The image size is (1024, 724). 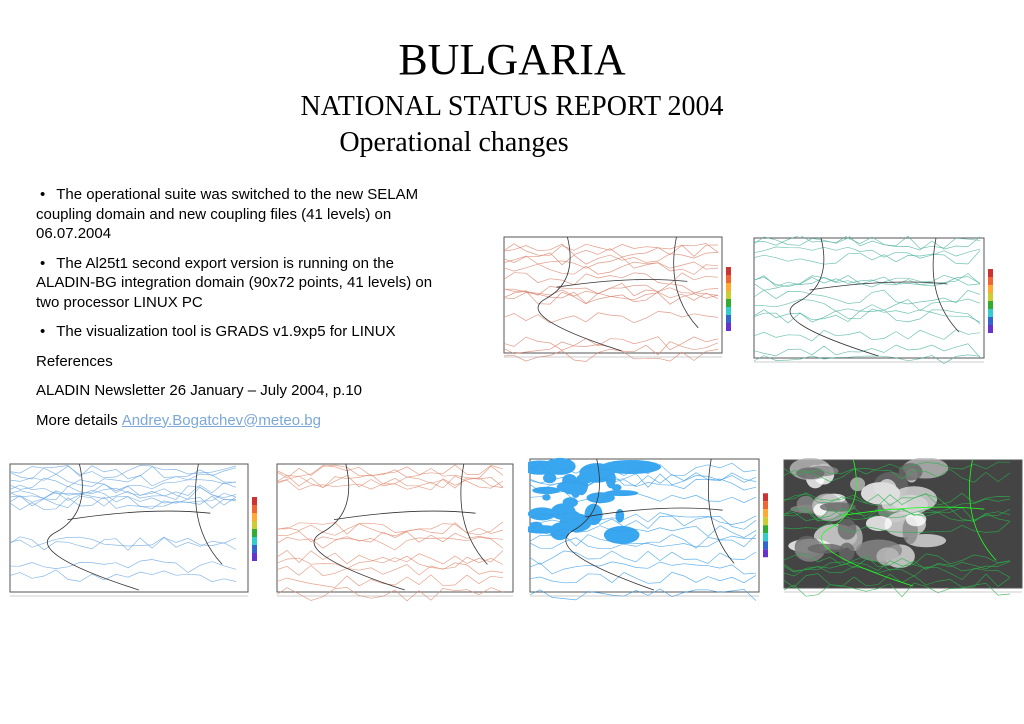 I want to click on more-details-label: More details, so click(x=77, y=420).